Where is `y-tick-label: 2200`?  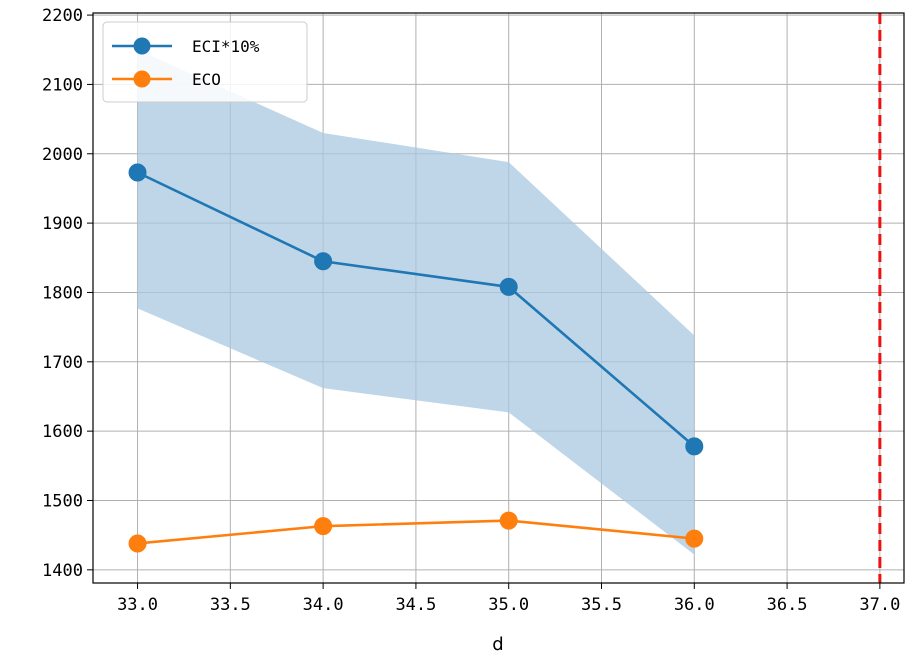 y-tick-label: 2200 is located at coordinates (62, 16).